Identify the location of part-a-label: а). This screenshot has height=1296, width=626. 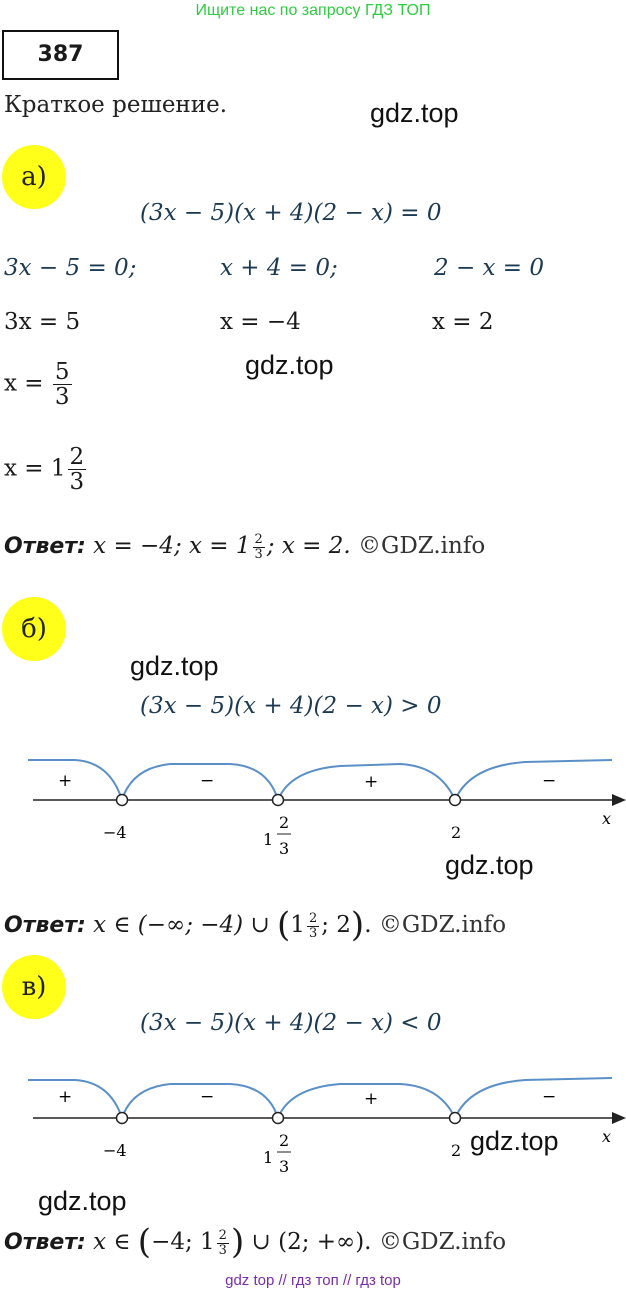
(34, 177).